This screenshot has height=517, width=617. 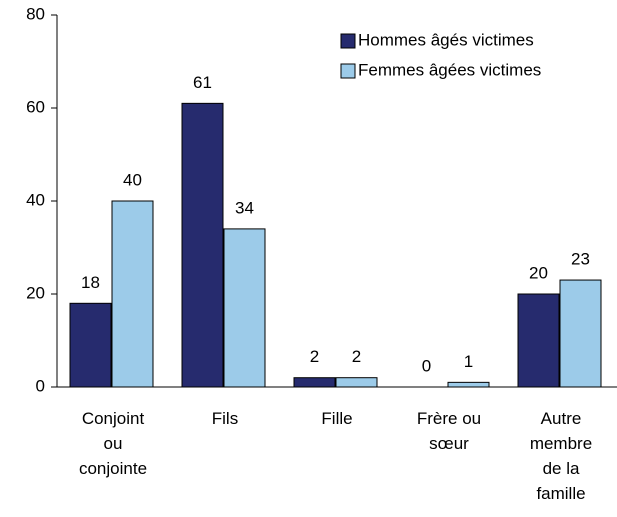 What do you see at coordinates (113, 443) in the screenshot?
I see `x-tick-label: Conjoint ou conjointe` at bounding box center [113, 443].